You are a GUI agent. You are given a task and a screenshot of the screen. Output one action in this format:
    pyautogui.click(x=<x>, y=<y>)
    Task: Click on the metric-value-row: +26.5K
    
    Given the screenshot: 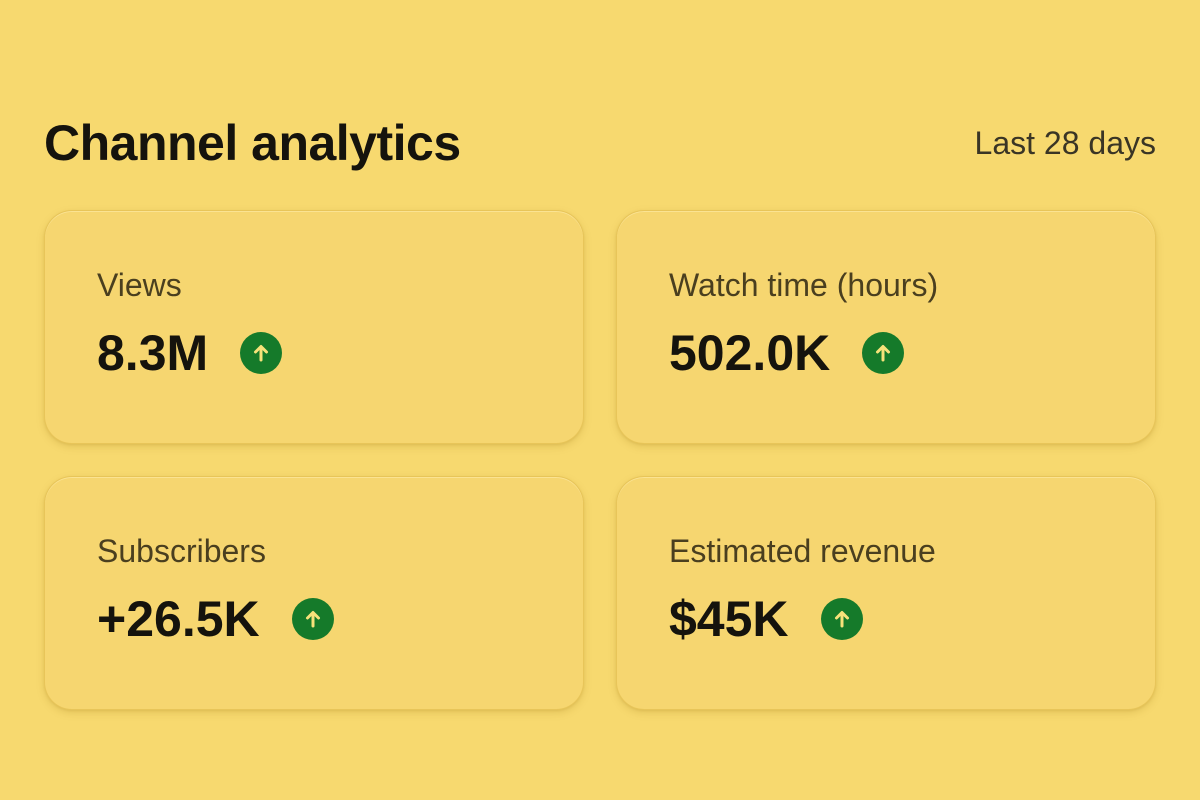 What is the action you would take?
    pyautogui.click(x=314, y=619)
    